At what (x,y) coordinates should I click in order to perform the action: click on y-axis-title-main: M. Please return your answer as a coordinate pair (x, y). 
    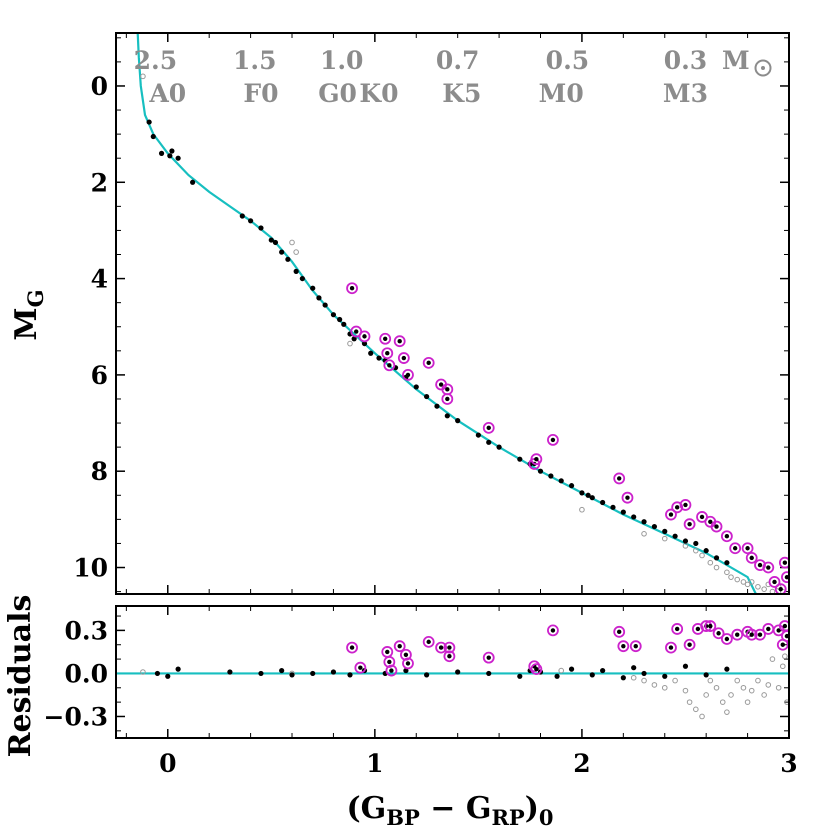
    Looking at the image, I should click on (26, 323).